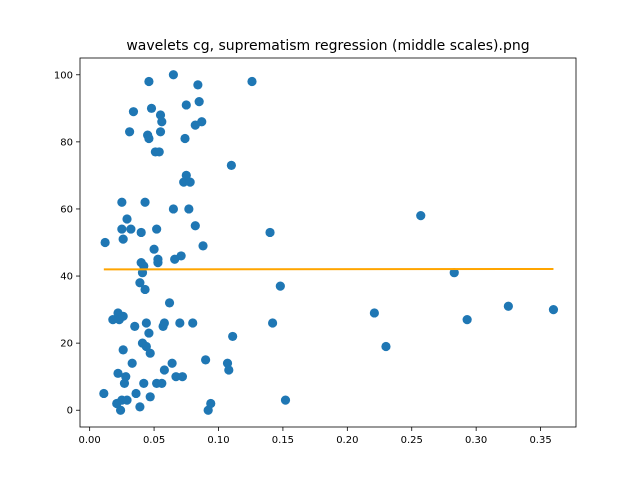  I want to click on y-tick-label: 20, so click(66, 344).